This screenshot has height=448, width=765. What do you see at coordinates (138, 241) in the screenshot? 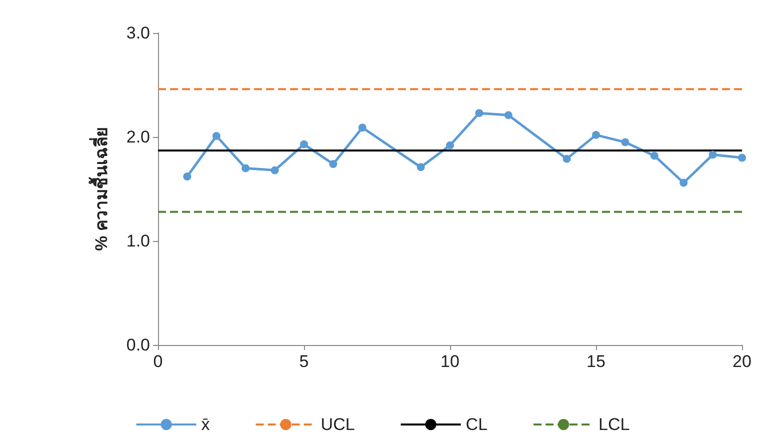
I see `y-tick-label: 1.0` at bounding box center [138, 241].